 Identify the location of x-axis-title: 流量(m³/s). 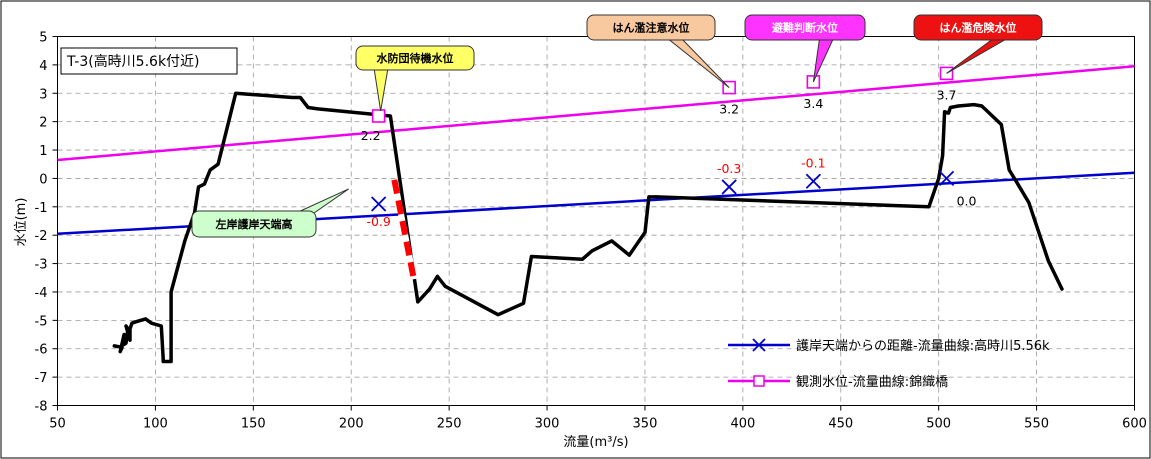
(595, 442).